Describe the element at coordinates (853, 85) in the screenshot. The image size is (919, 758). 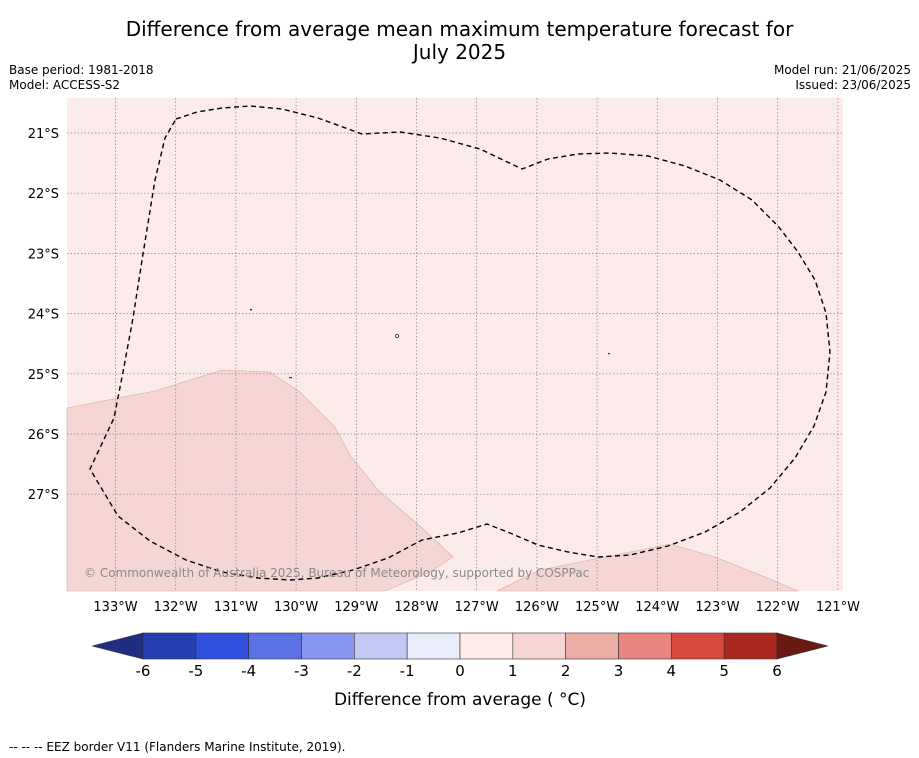
I see `issued-date: Issued: 23/06/2025` at that location.